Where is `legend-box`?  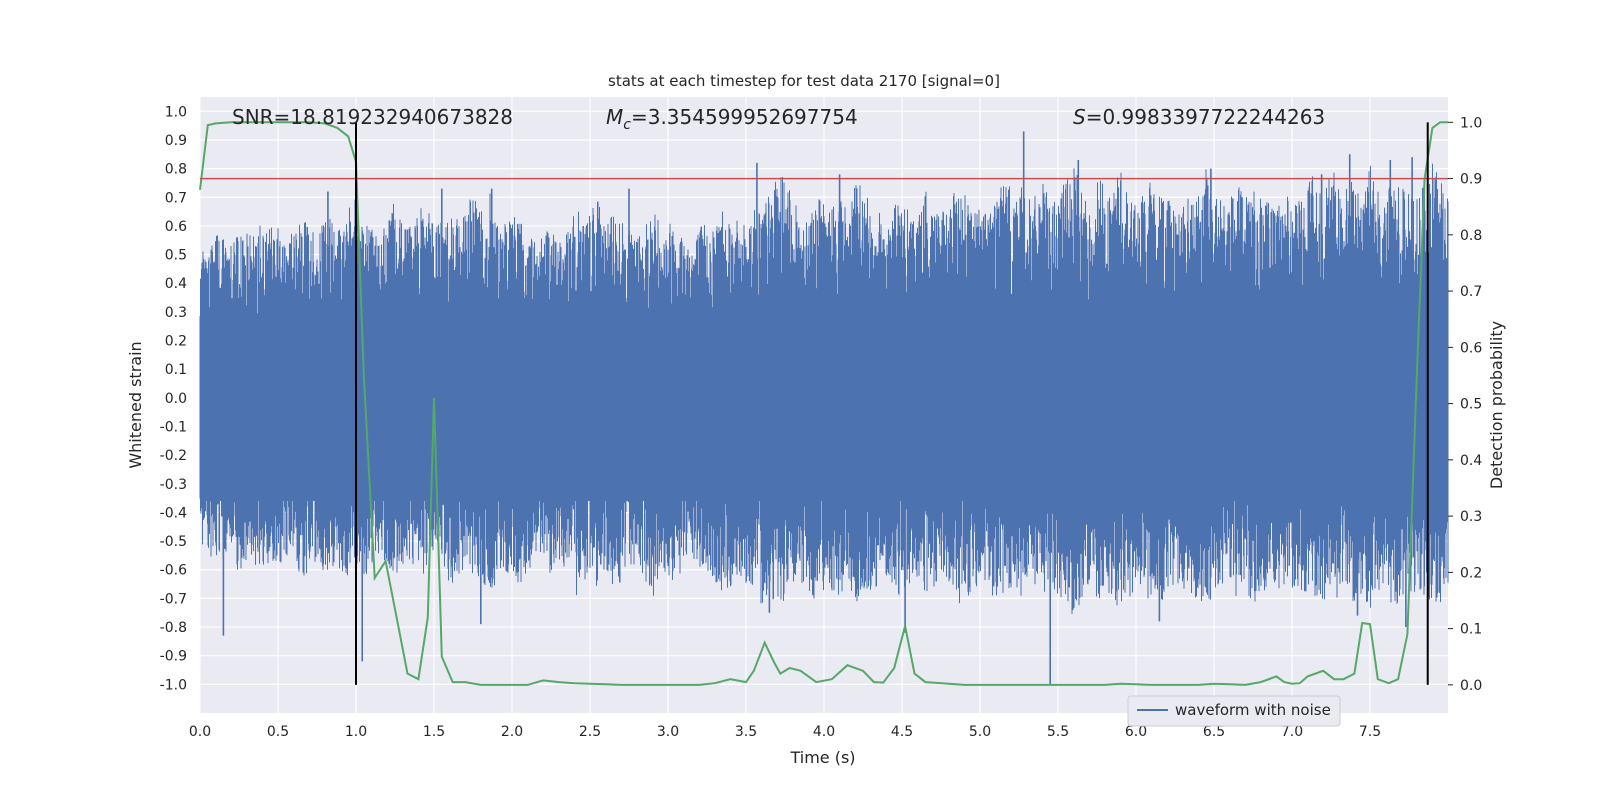 legend-box is located at coordinates (1234, 711).